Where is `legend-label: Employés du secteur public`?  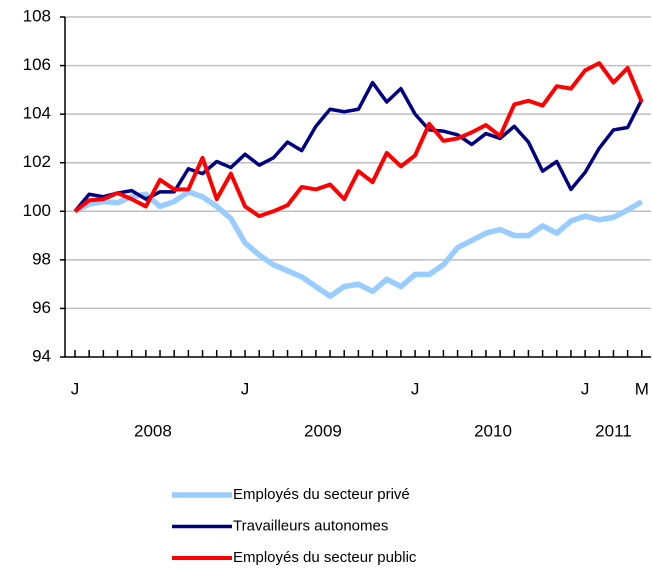
legend-label: Employés du secteur public is located at coordinates (325, 557).